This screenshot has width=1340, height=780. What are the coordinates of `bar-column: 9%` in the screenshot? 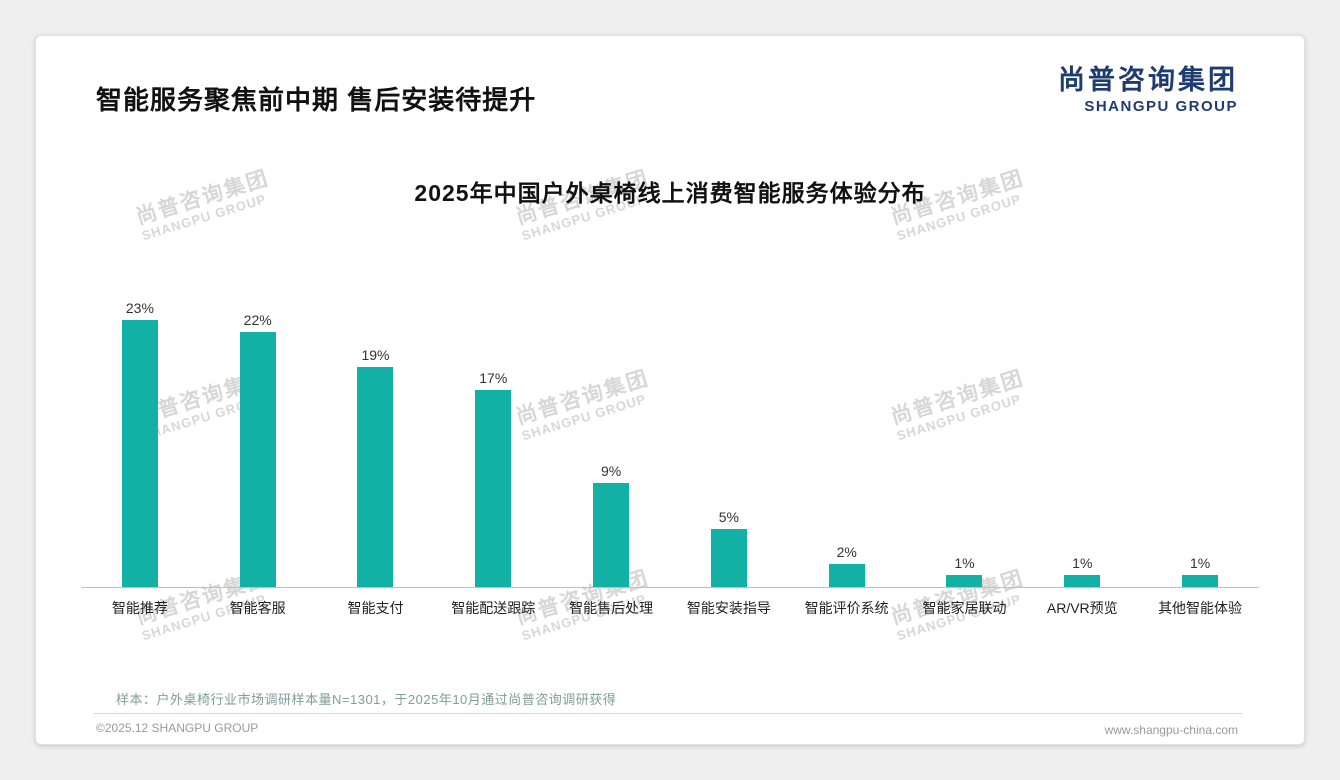 It's located at (611, 525).